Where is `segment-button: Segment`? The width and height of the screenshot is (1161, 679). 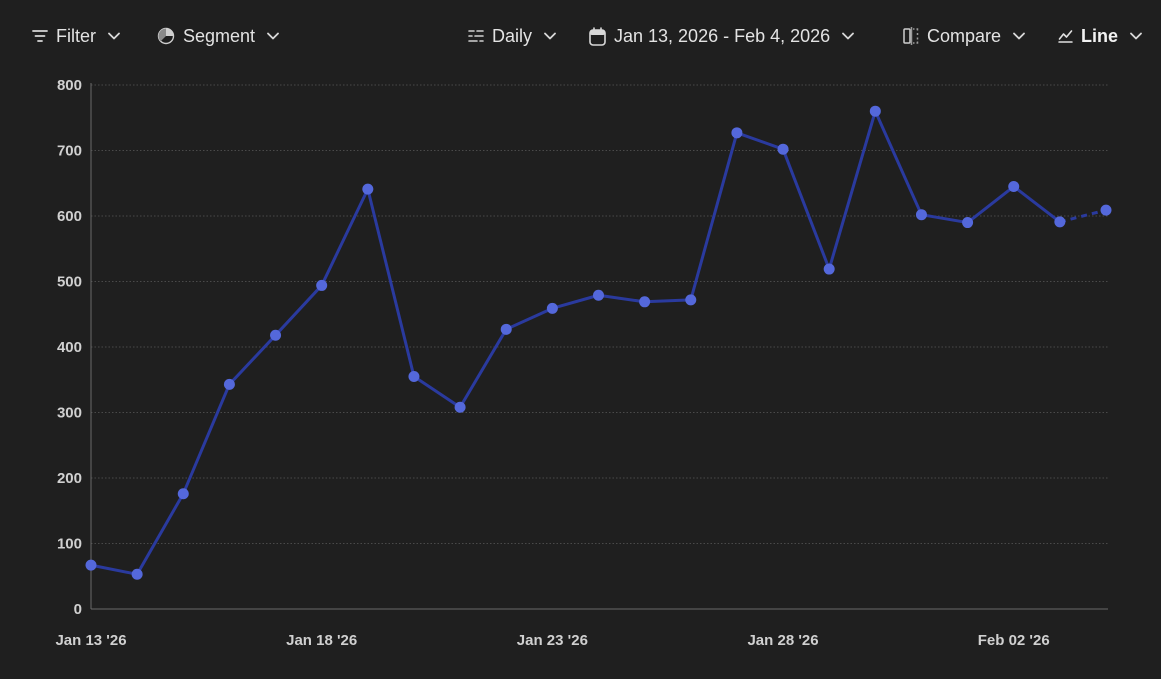
segment-button: Segment is located at coordinates (218, 36).